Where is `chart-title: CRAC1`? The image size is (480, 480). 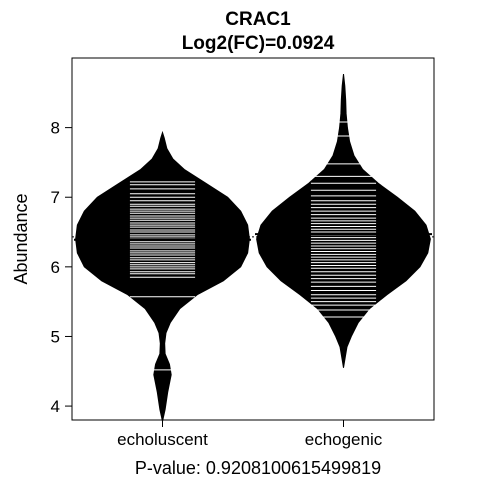
chart-title: CRAC1 is located at coordinates (258, 19).